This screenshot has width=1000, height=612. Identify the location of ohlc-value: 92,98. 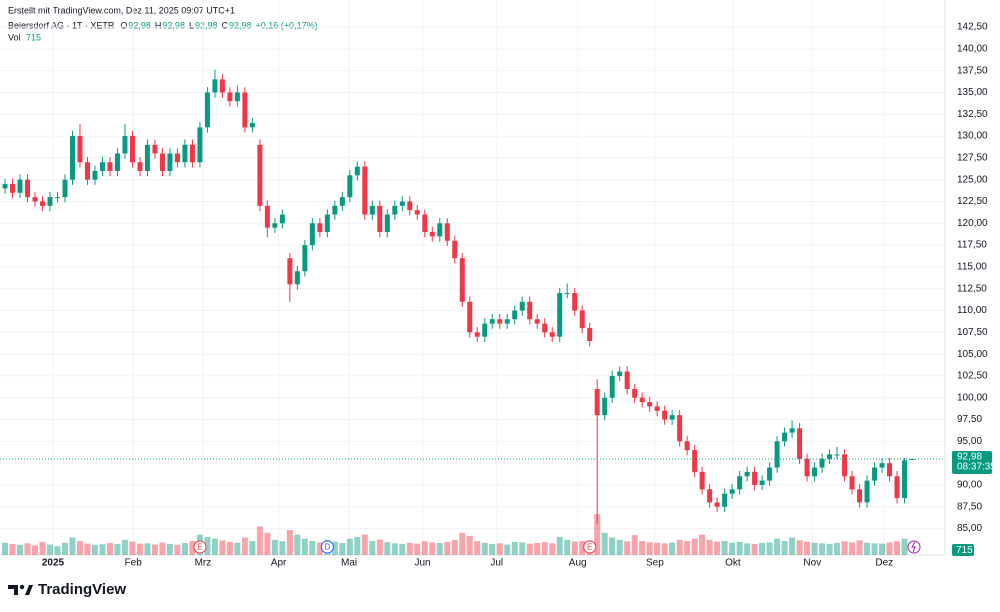
(139, 25).